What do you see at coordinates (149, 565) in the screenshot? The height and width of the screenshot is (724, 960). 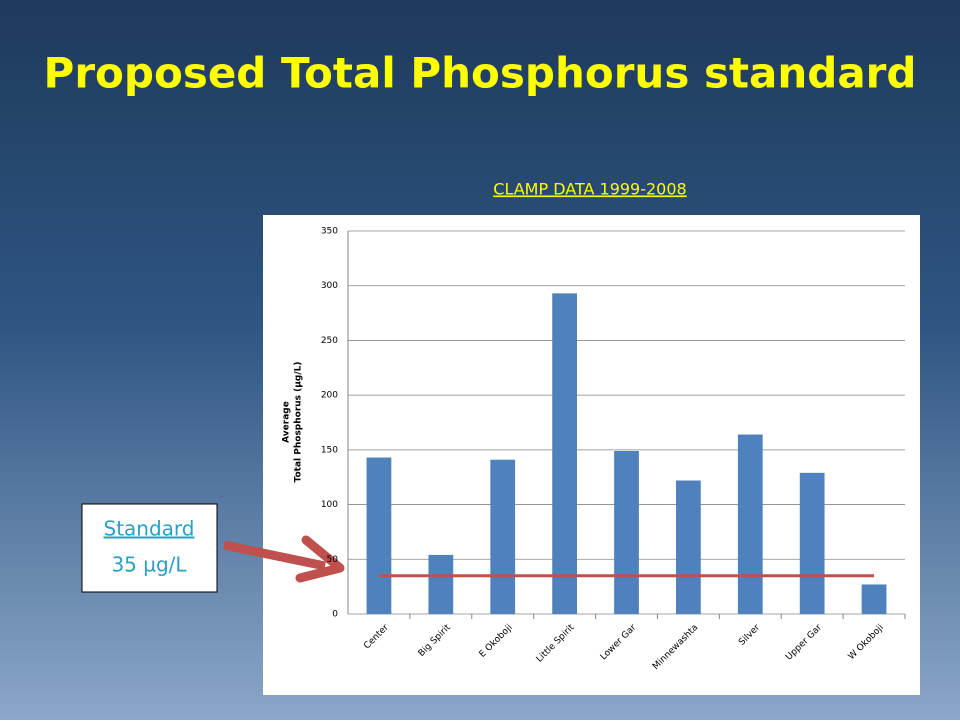 I see `standard-value-label: 35 µg/L` at bounding box center [149, 565].